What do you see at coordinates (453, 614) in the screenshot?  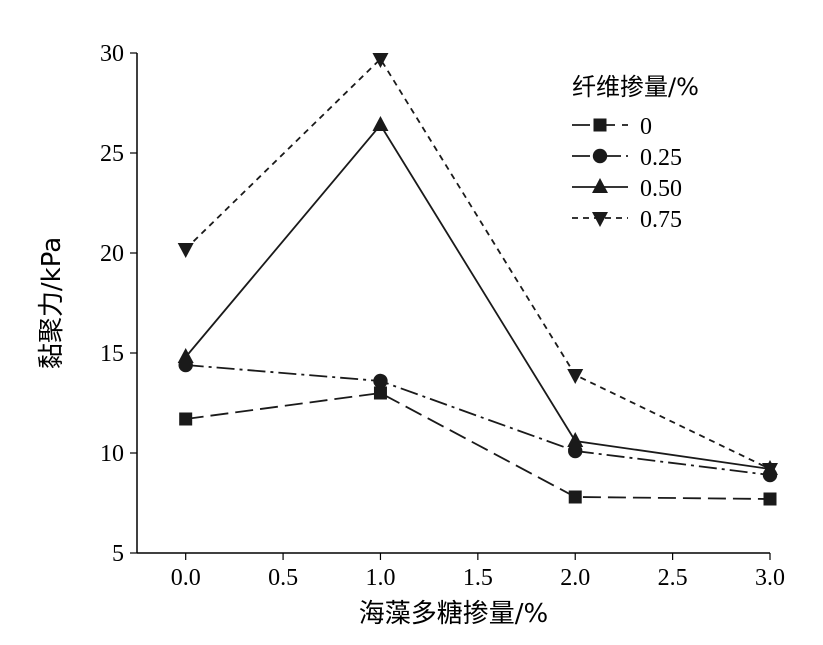 I see `x-axis-title: 海藻多糖掺量/%` at bounding box center [453, 614].